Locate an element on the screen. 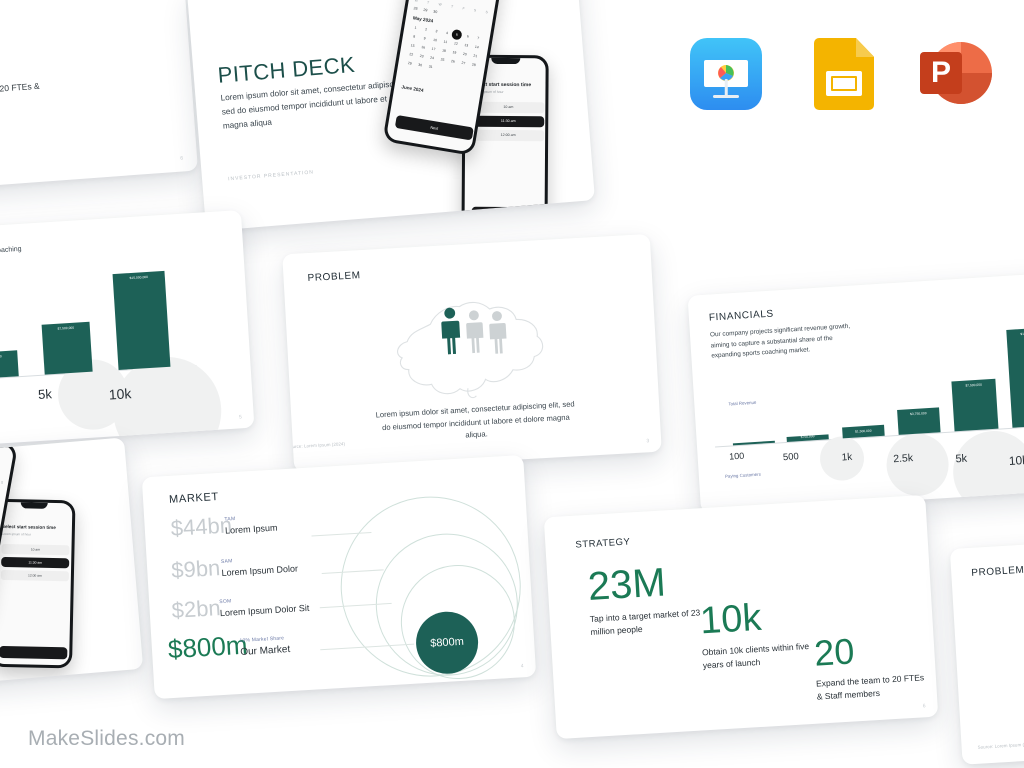  market-label: Our Market is located at coordinates (265, 651).